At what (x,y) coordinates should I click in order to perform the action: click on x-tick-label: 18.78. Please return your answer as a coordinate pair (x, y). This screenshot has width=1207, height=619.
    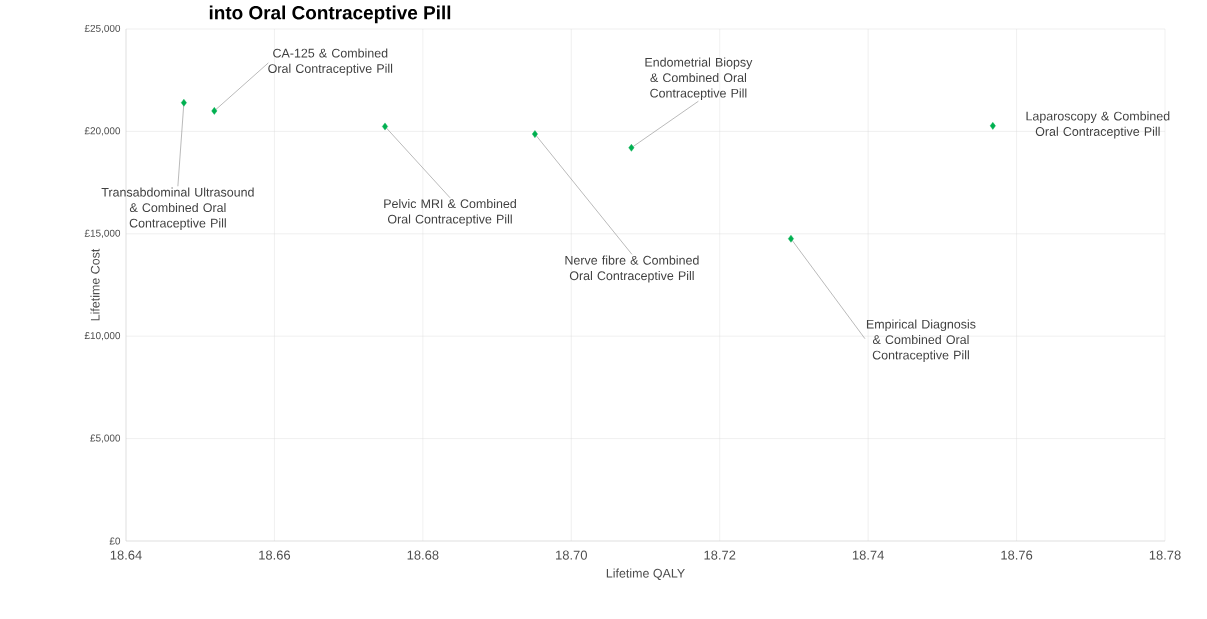
    Looking at the image, I should click on (1165, 555).